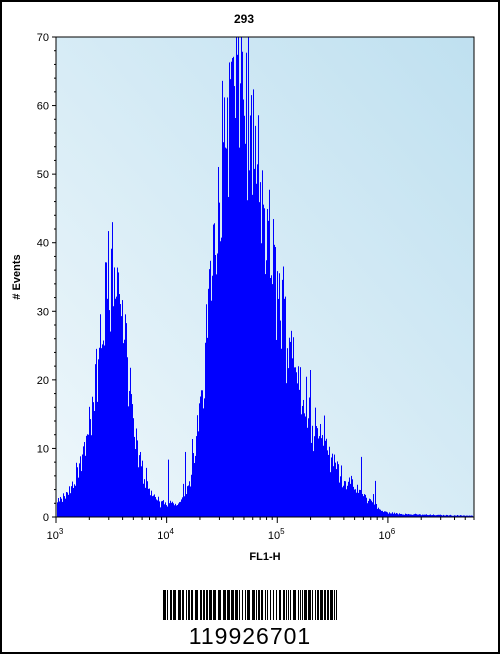 Image resolution: width=500 pixels, height=654 pixels. What do you see at coordinates (43, 244) in the screenshot?
I see `y-tick-label: 40` at bounding box center [43, 244].